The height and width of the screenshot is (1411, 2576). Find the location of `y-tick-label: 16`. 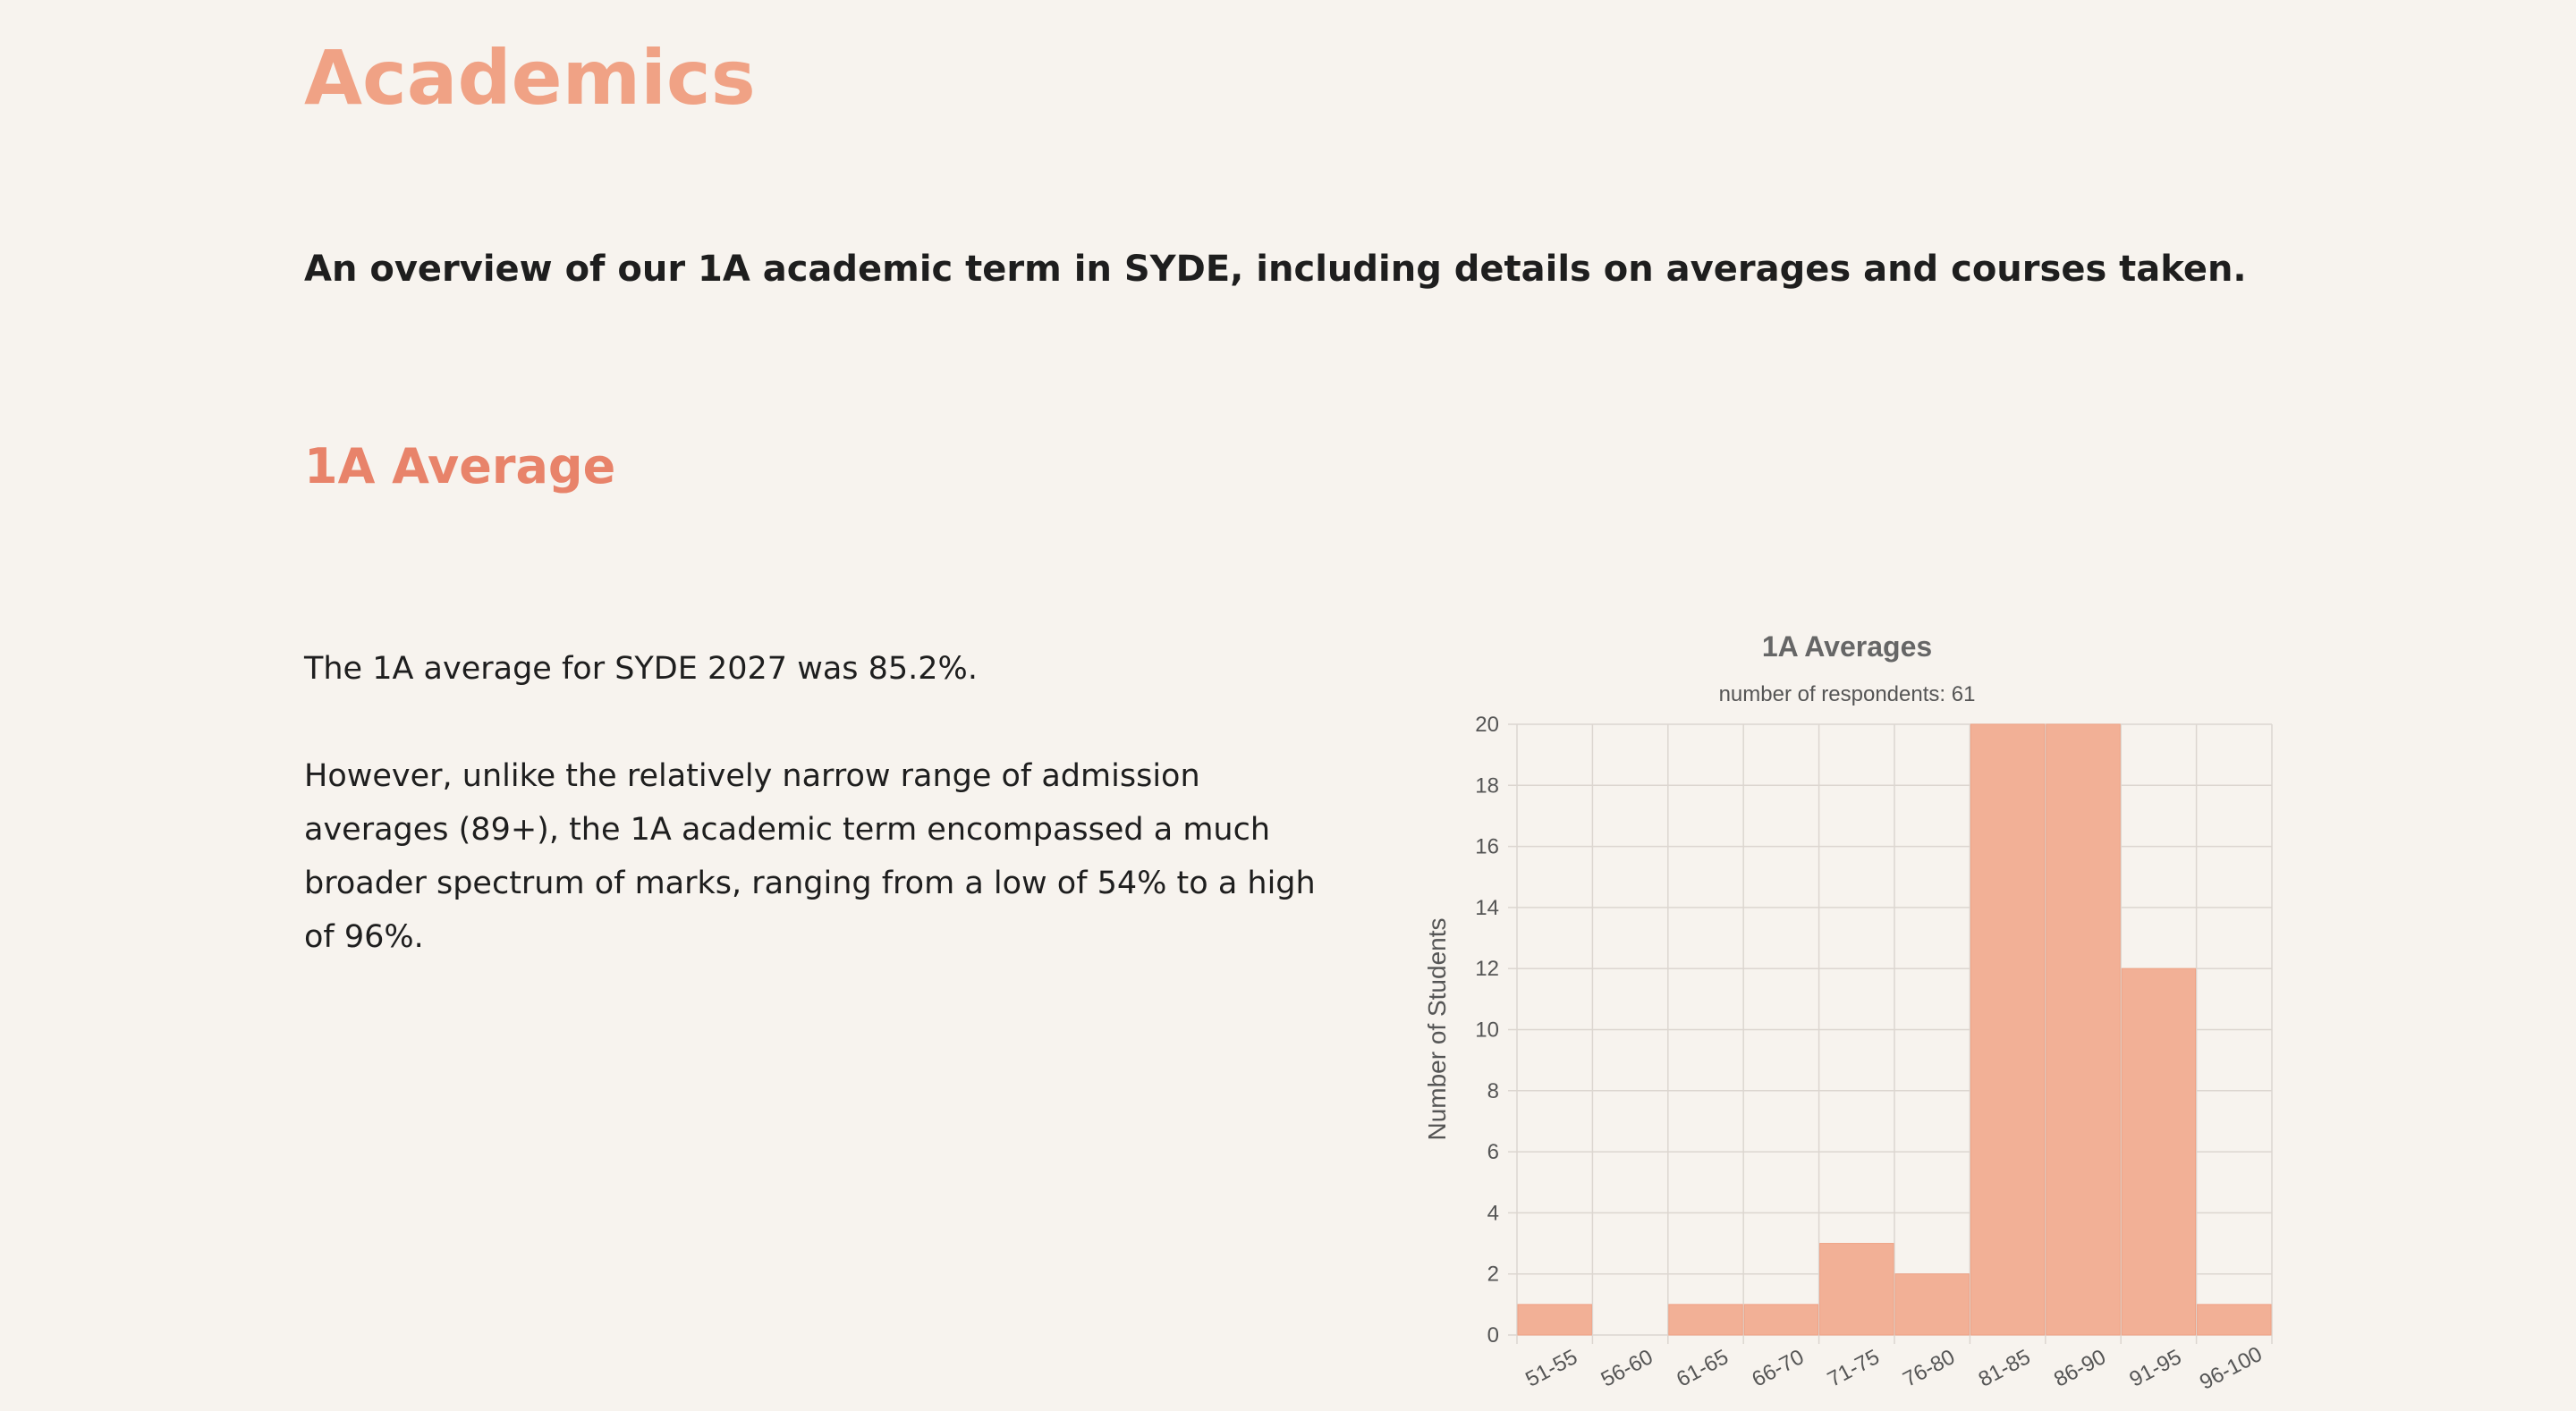

y-tick-label: 16 is located at coordinates (1487, 847).